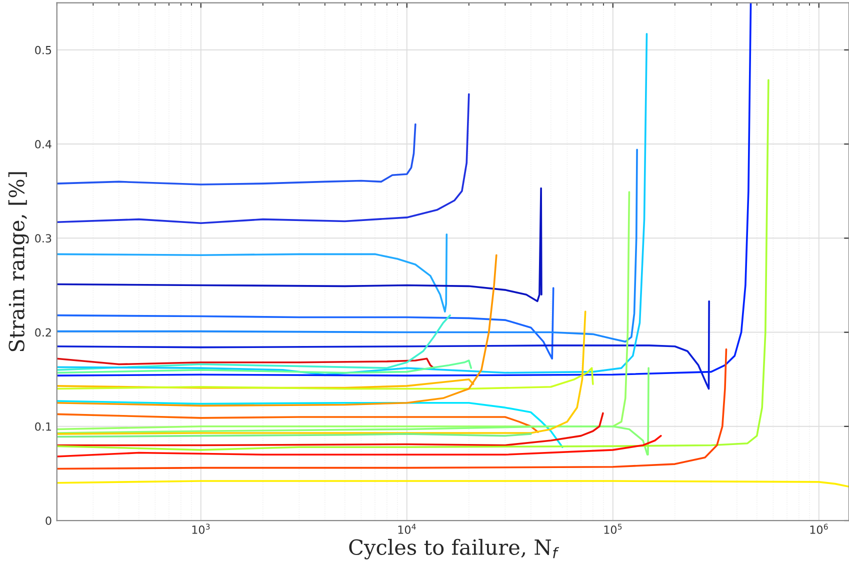  What do you see at coordinates (43, 332) in the screenshot?
I see `y-tick-label: 0.2` at bounding box center [43, 332].